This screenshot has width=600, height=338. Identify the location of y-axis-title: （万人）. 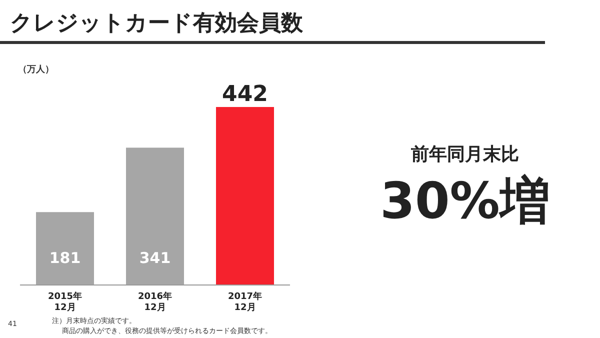
(36, 69).